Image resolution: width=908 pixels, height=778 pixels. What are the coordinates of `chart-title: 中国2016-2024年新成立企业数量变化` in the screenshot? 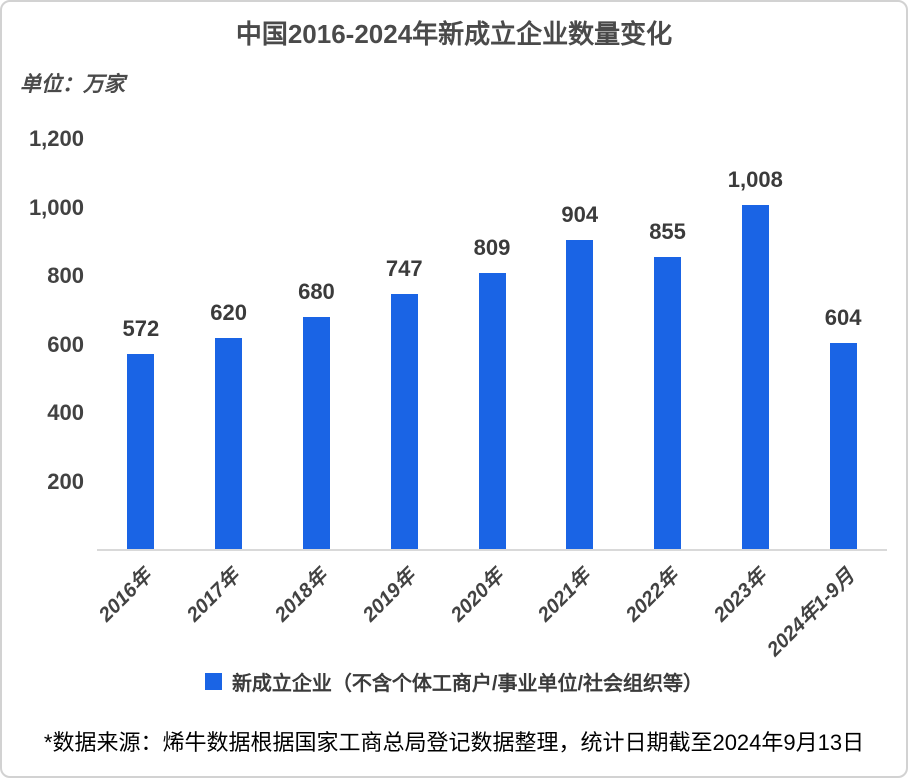 It's located at (454, 34).